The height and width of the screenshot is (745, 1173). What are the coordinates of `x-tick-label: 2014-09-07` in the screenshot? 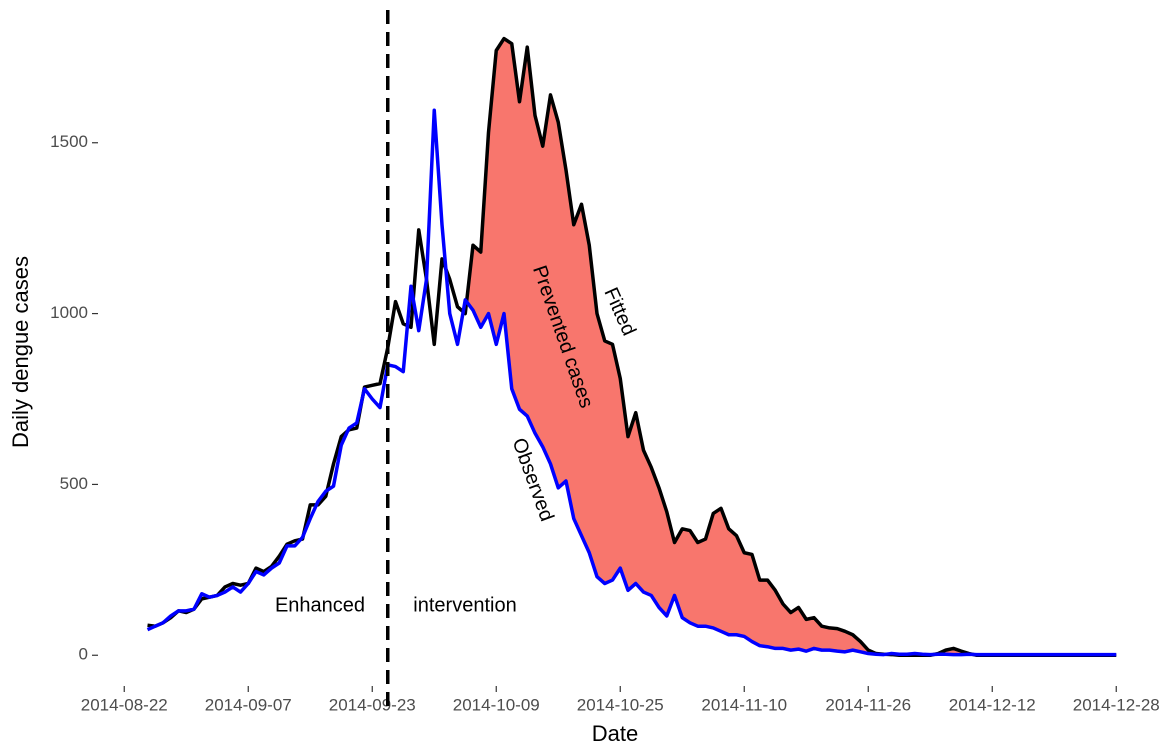 It's located at (248, 704).